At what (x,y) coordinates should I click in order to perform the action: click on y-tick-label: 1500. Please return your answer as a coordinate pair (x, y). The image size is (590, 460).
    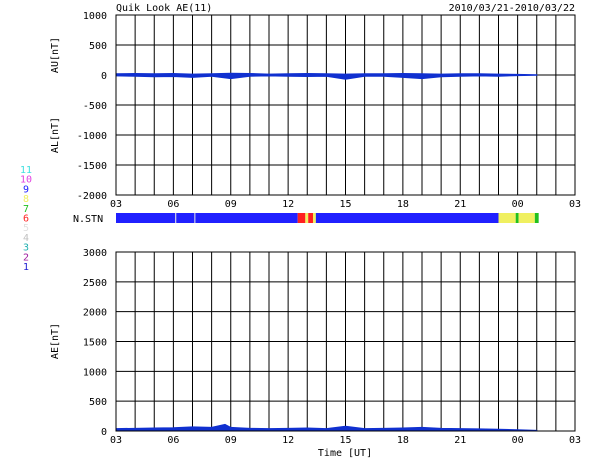
    Looking at the image, I should click on (95, 343).